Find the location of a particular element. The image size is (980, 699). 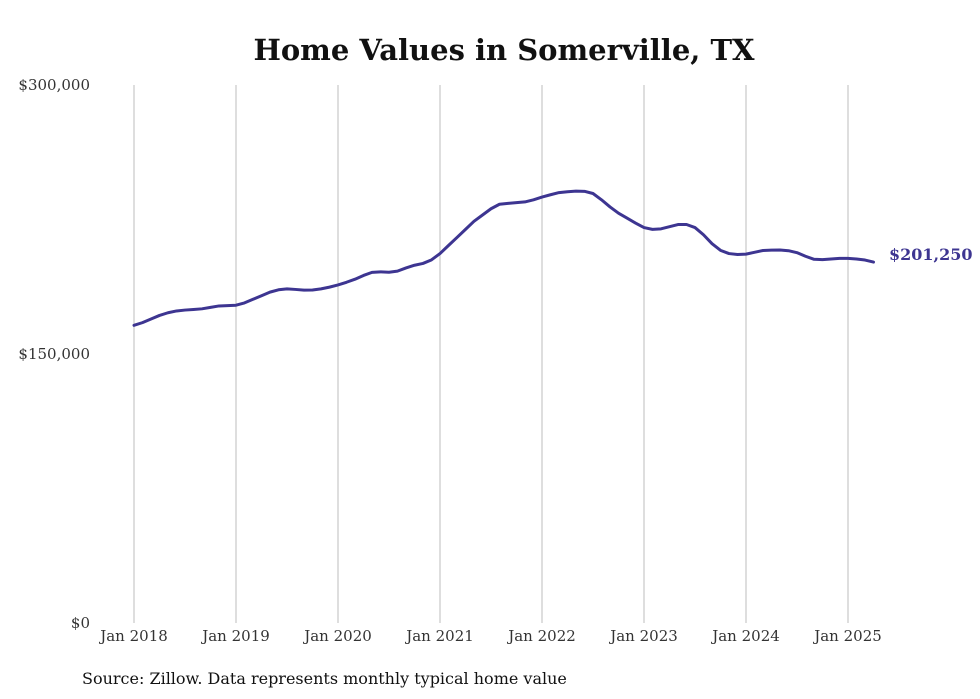

x-tick-label-2: Jan 2020 is located at coordinates (337, 636).